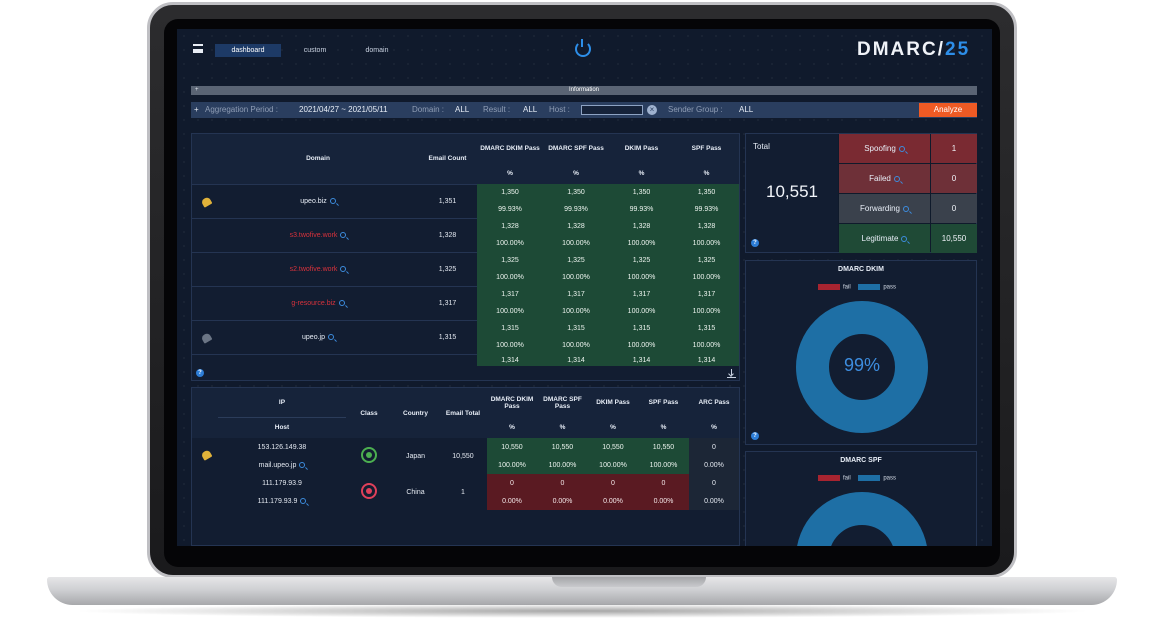  What do you see at coordinates (714, 402) in the screenshot?
I see `header-arc: ARC Pass` at bounding box center [714, 402].